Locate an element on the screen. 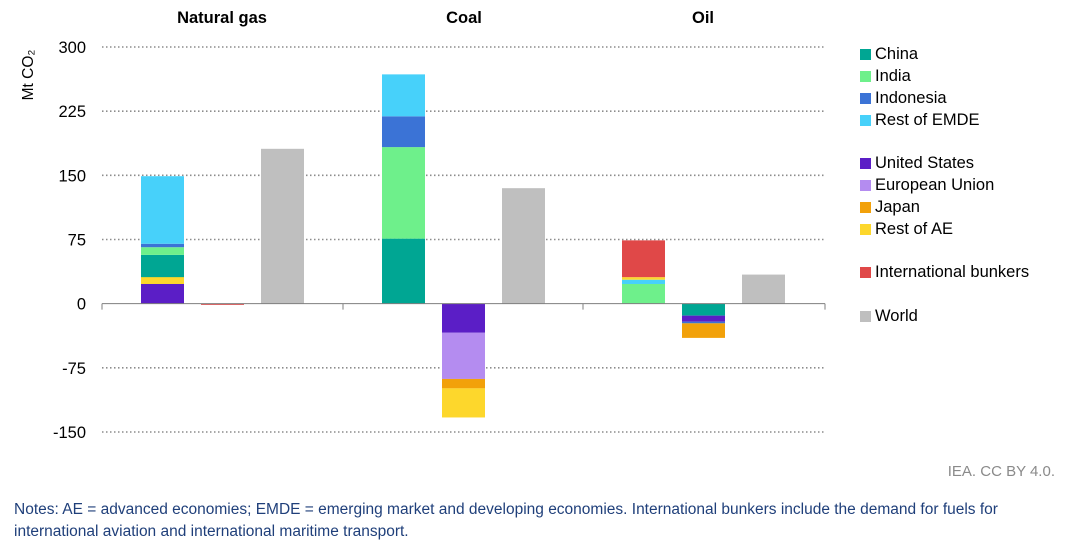 The height and width of the screenshot is (543, 1087). legend-item-india: India is located at coordinates (885, 76).